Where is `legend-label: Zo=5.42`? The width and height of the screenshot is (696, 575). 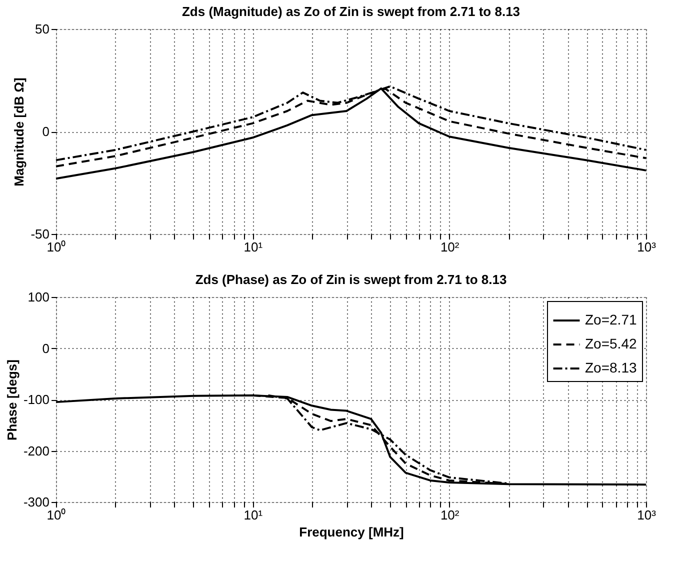
legend-label: Zo=5.42 is located at coordinates (611, 344).